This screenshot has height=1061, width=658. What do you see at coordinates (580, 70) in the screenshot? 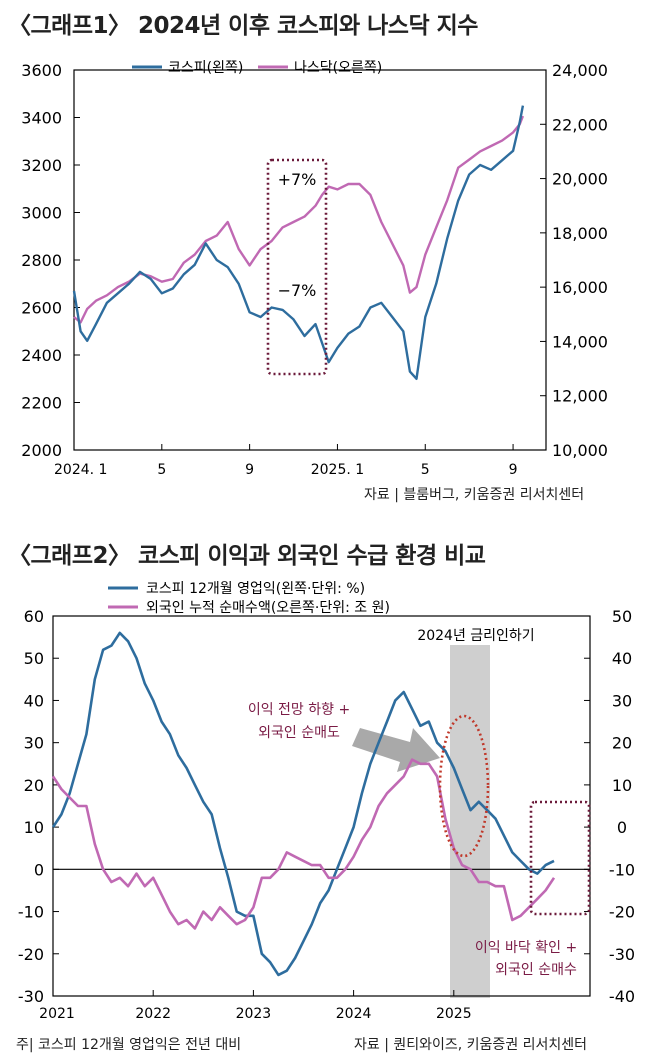
I see `chart1-yaxis-right-tick: 24,000` at bounding box center [580, 70].